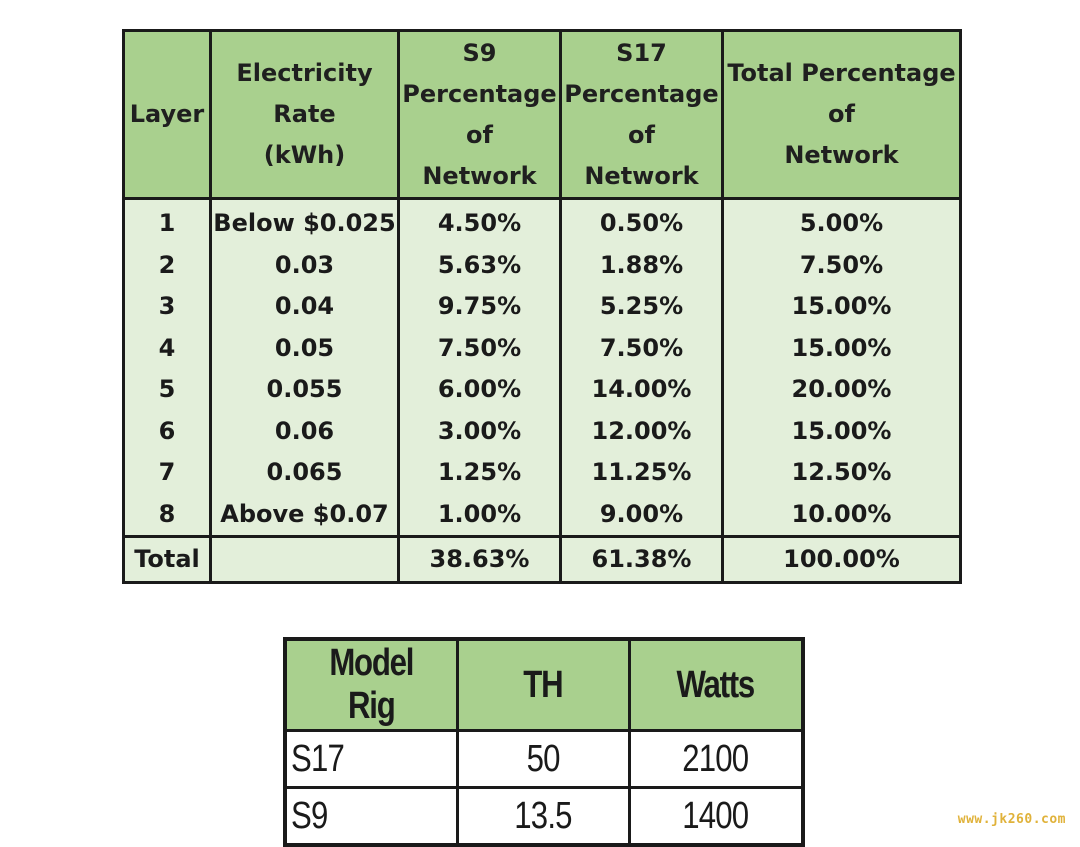 The image size is (1080, 847). What do you see at coordinates (841, 473) in the screenshot?
I see `cell-total: 12.50%` at bounding box center [841, 473].